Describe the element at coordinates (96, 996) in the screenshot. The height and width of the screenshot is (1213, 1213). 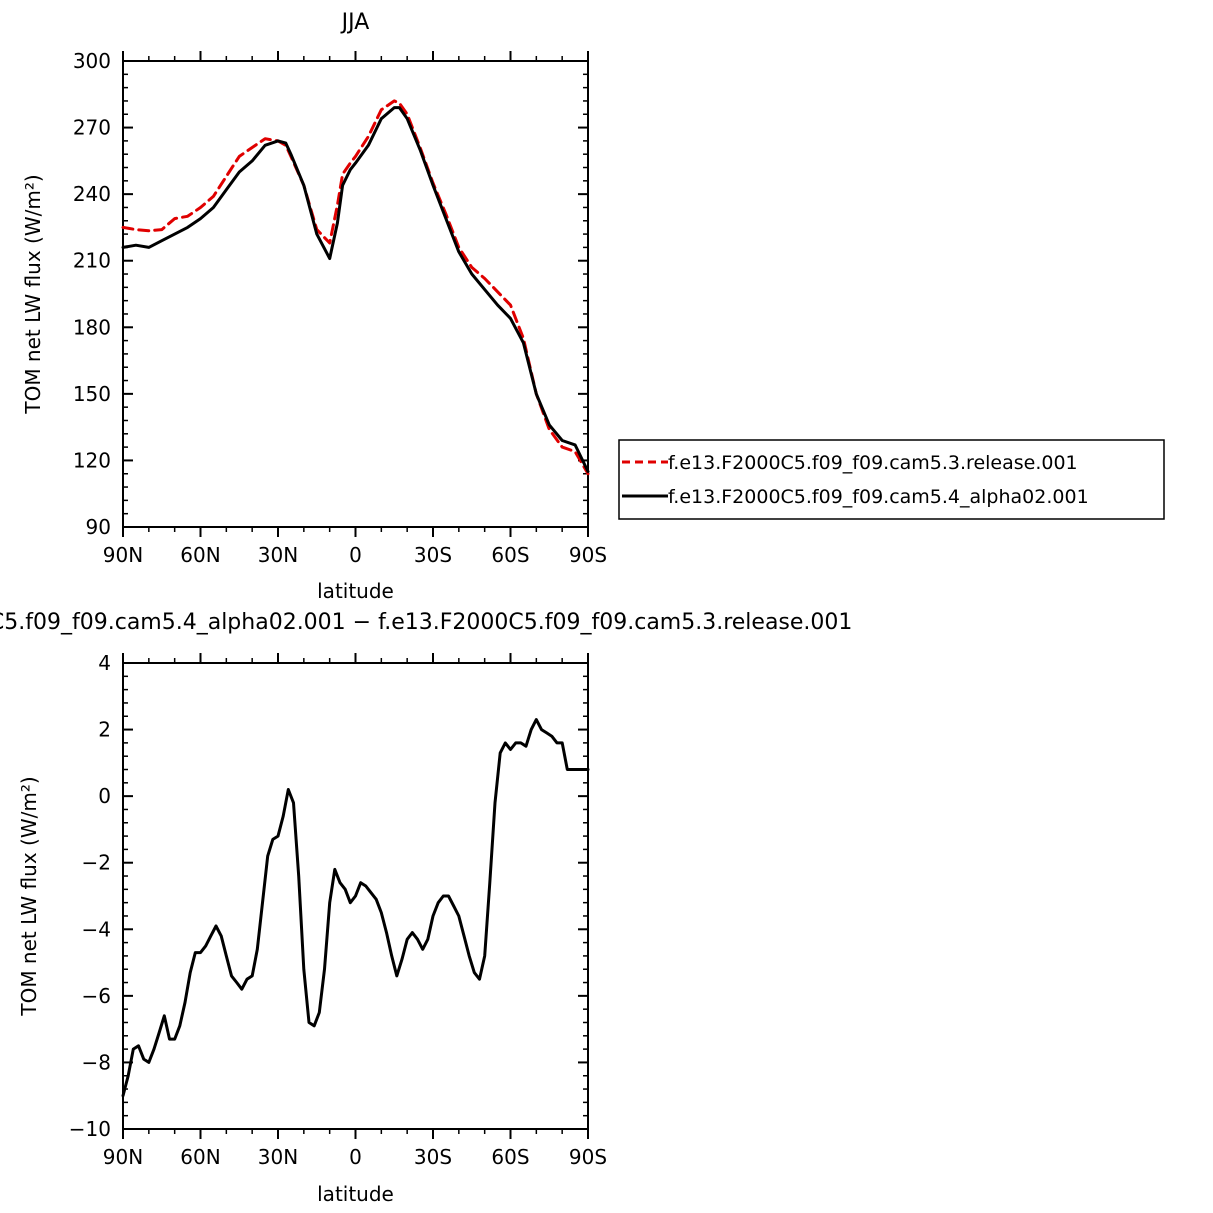
I see `y-tick-label: −6` at that location.